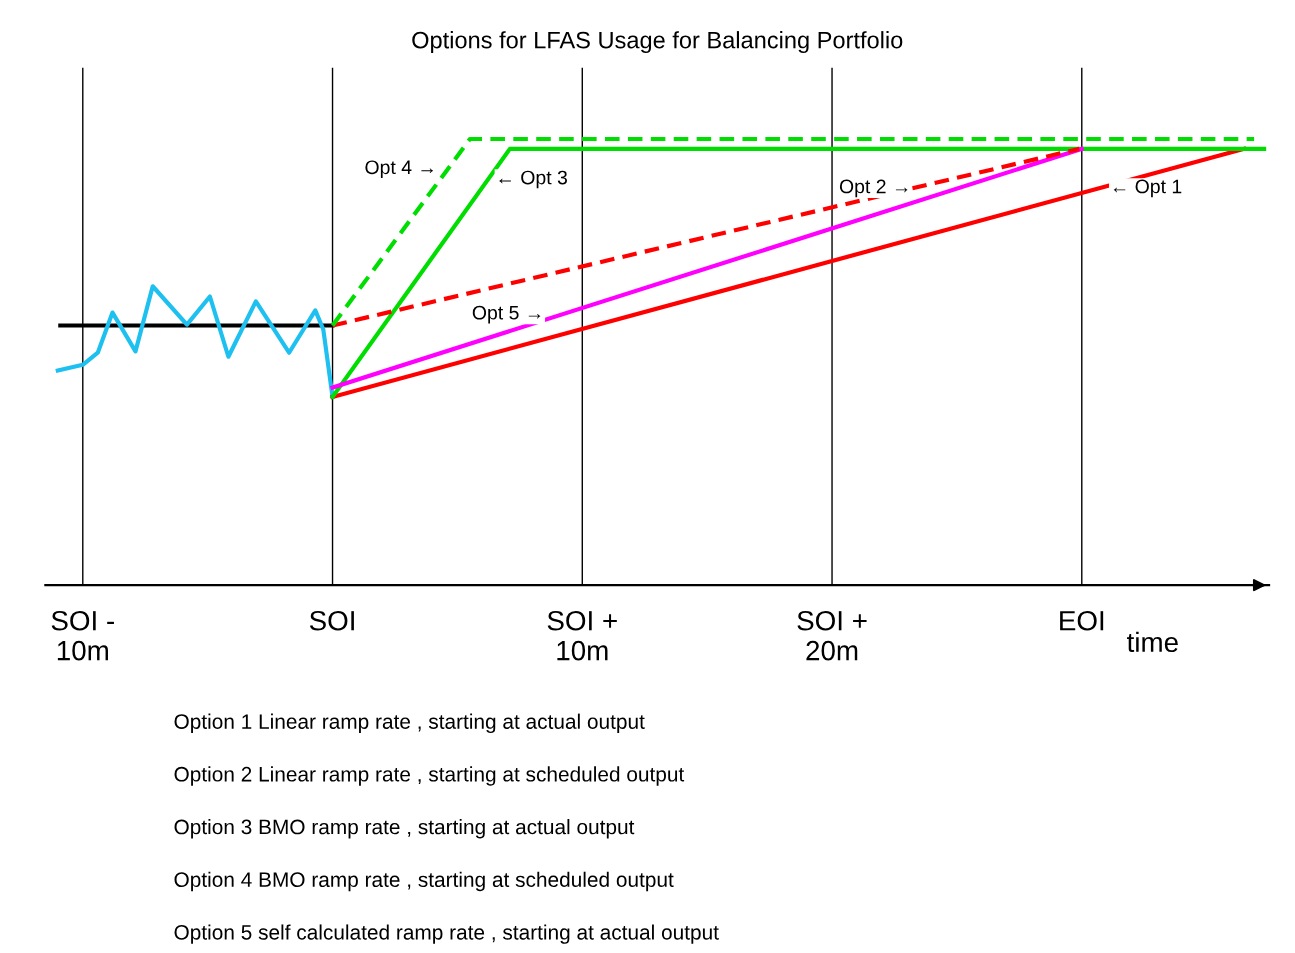 The height and width of the screenshot is (953, 1295). Describe the element at coordinates (533, 179) in the screenshot. I see `annotation: ← Opt 3` at that location.